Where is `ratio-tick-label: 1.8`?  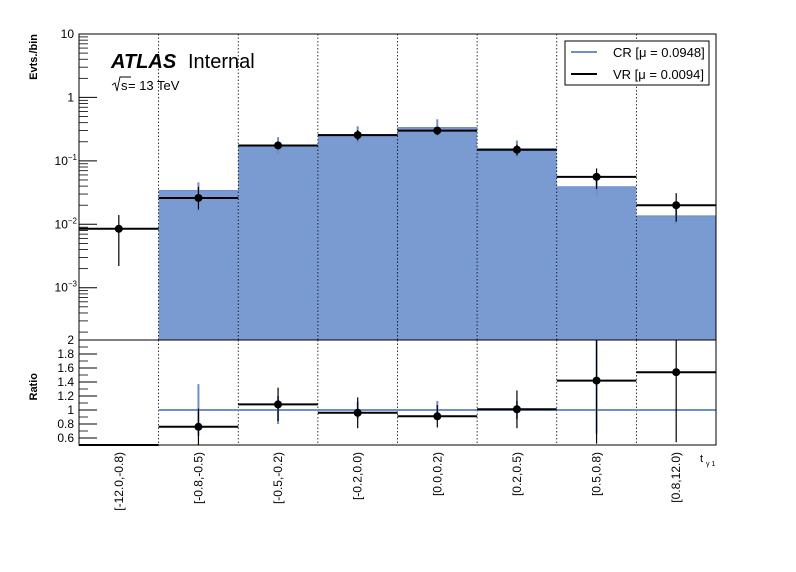 ratio-tick-label: 1.8 is located at coordinates (65, 354).